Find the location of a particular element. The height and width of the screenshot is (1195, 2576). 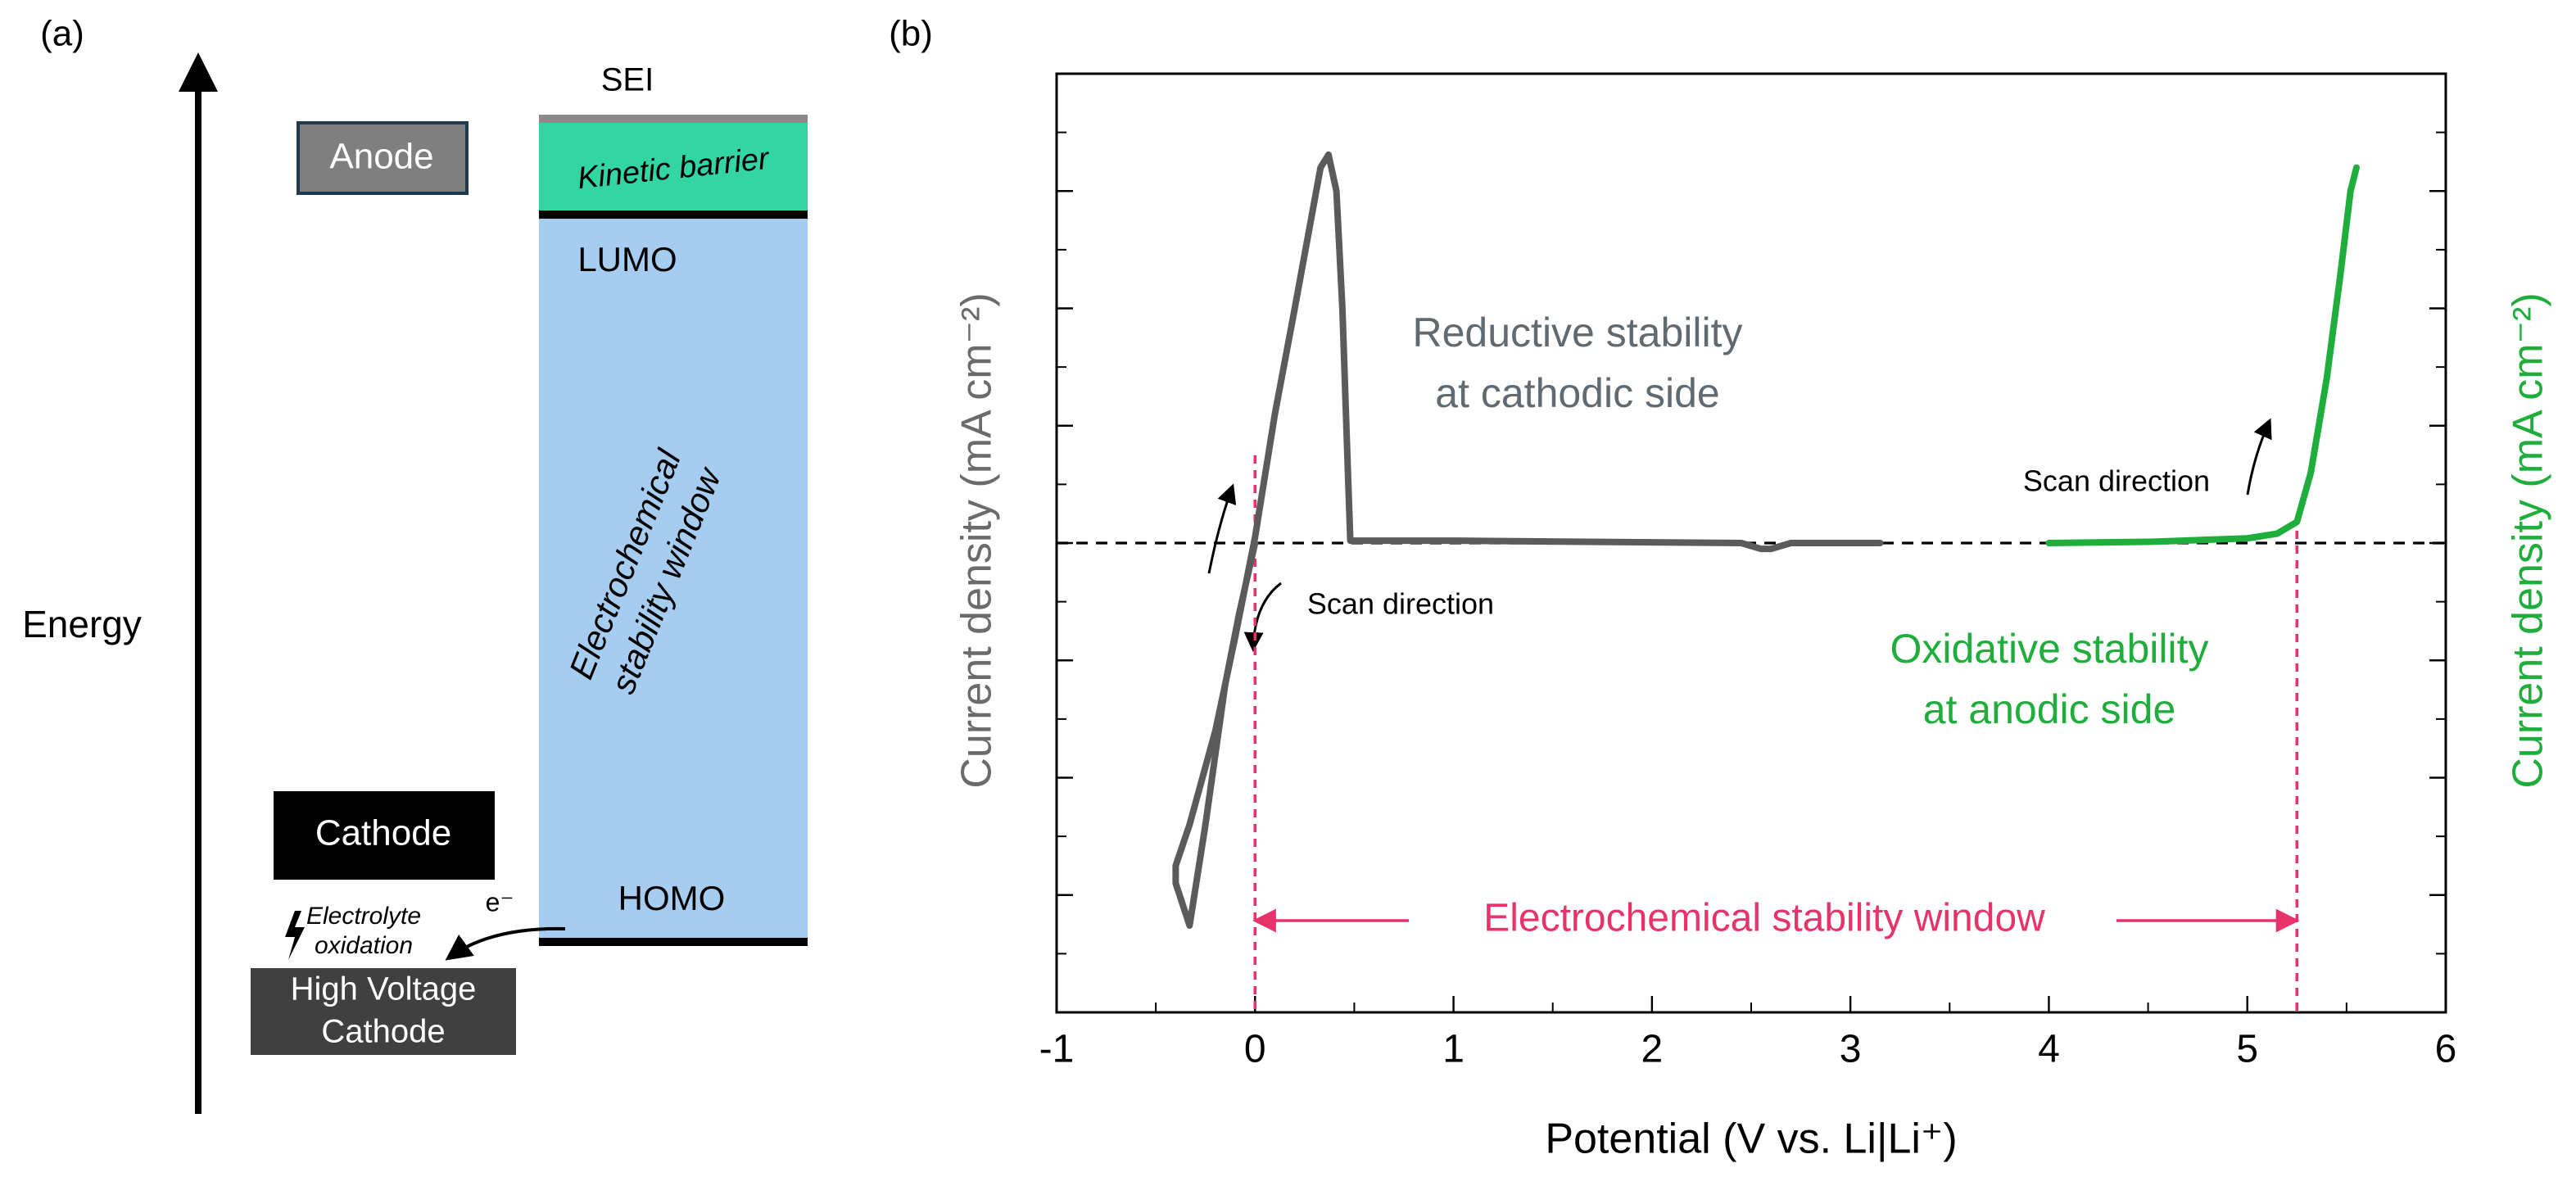

x-tick-label: 2 is located at coordinates (1652, 1049).